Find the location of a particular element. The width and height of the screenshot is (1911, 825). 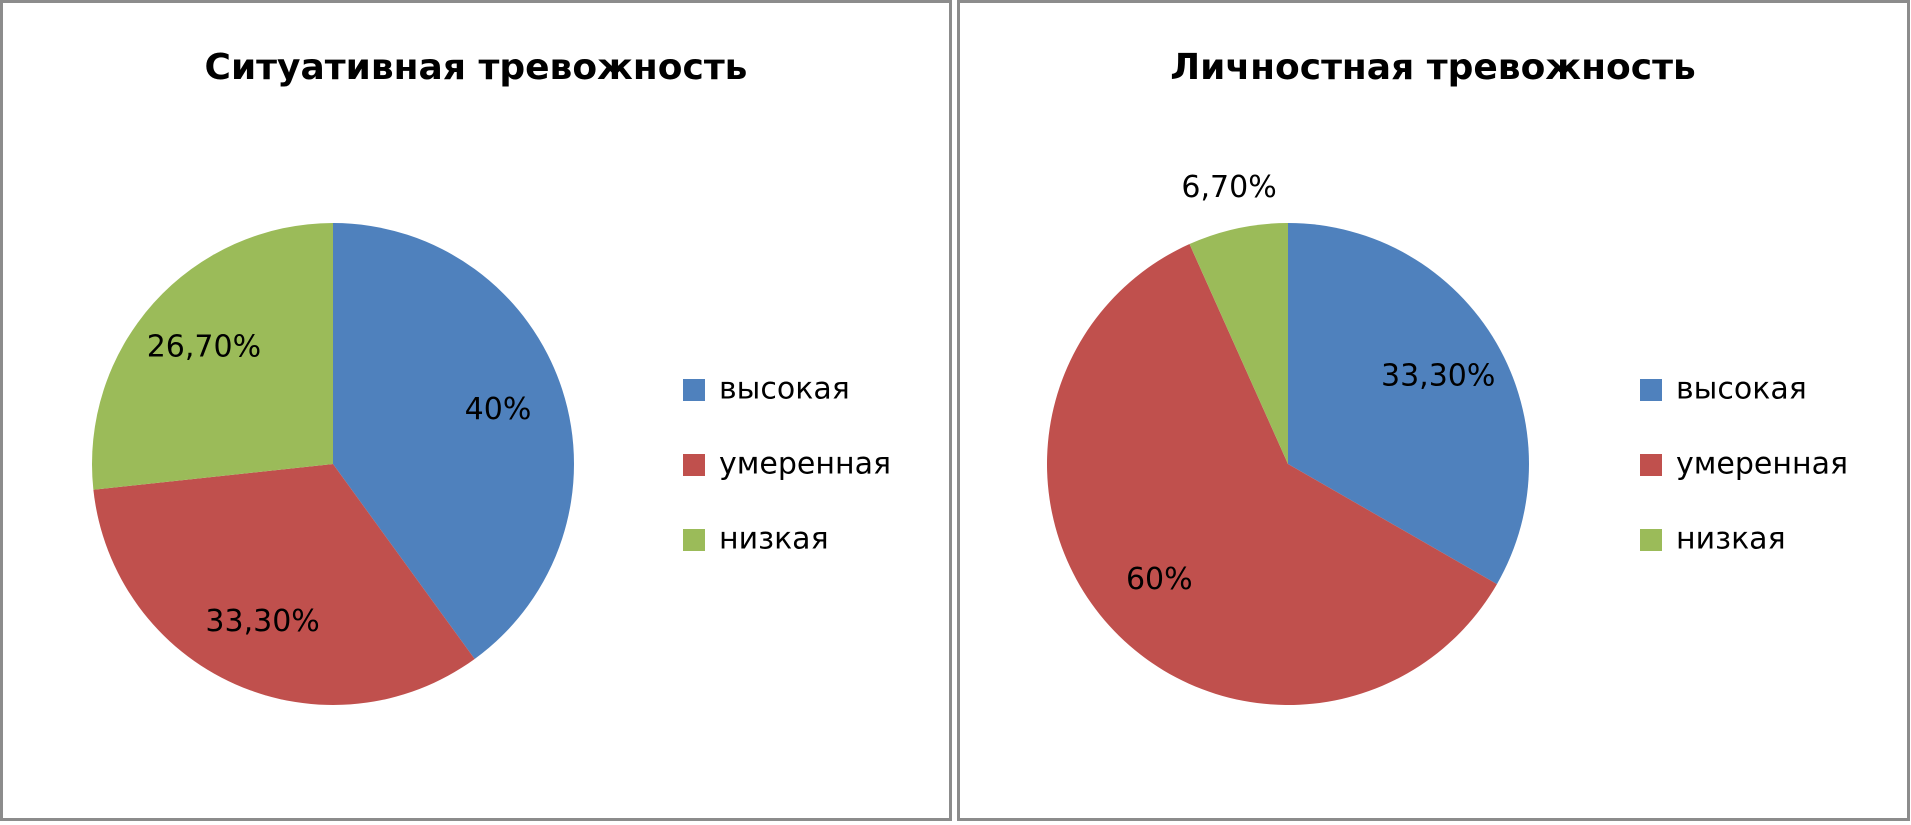

chart-title: Ситуативная тревожность is located at coordinates (476, 67).